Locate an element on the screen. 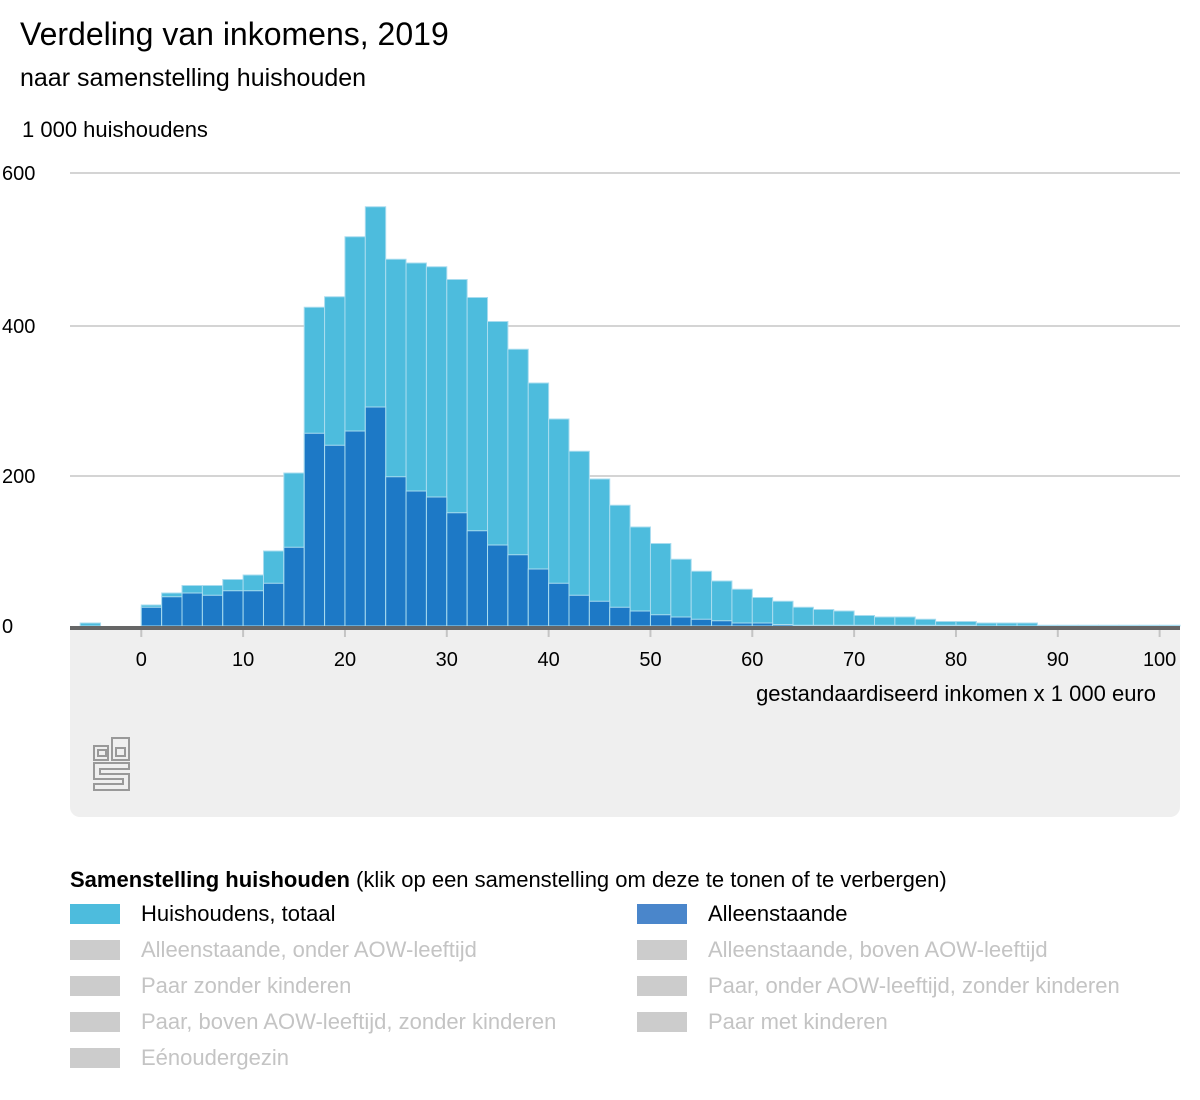  legend-label: Paar met kinderen is located at coordinates (798, 1021).